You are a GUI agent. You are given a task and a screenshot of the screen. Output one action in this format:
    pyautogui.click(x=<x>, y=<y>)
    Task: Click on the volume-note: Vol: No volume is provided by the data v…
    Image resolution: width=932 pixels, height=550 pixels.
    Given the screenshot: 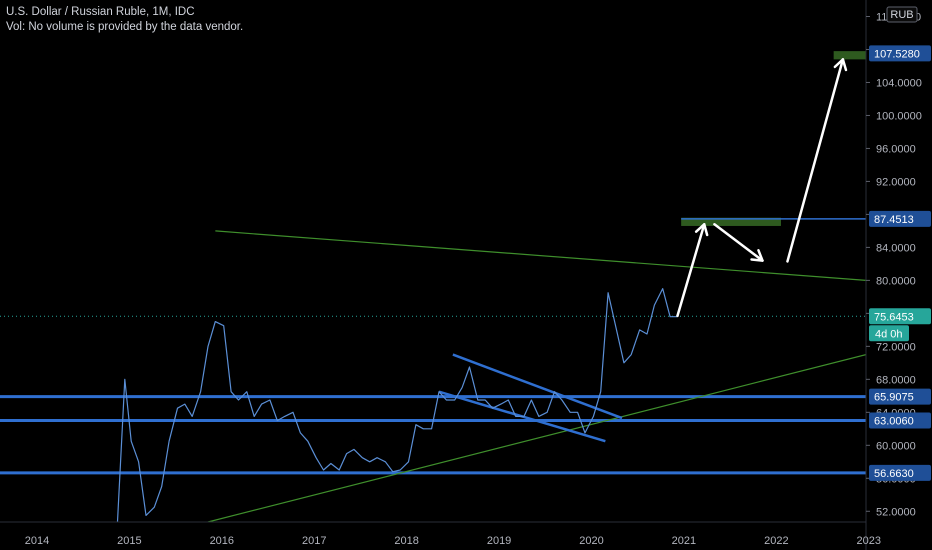 What is the action you would take?
    pyautogui.click(x=125, y=27)
    